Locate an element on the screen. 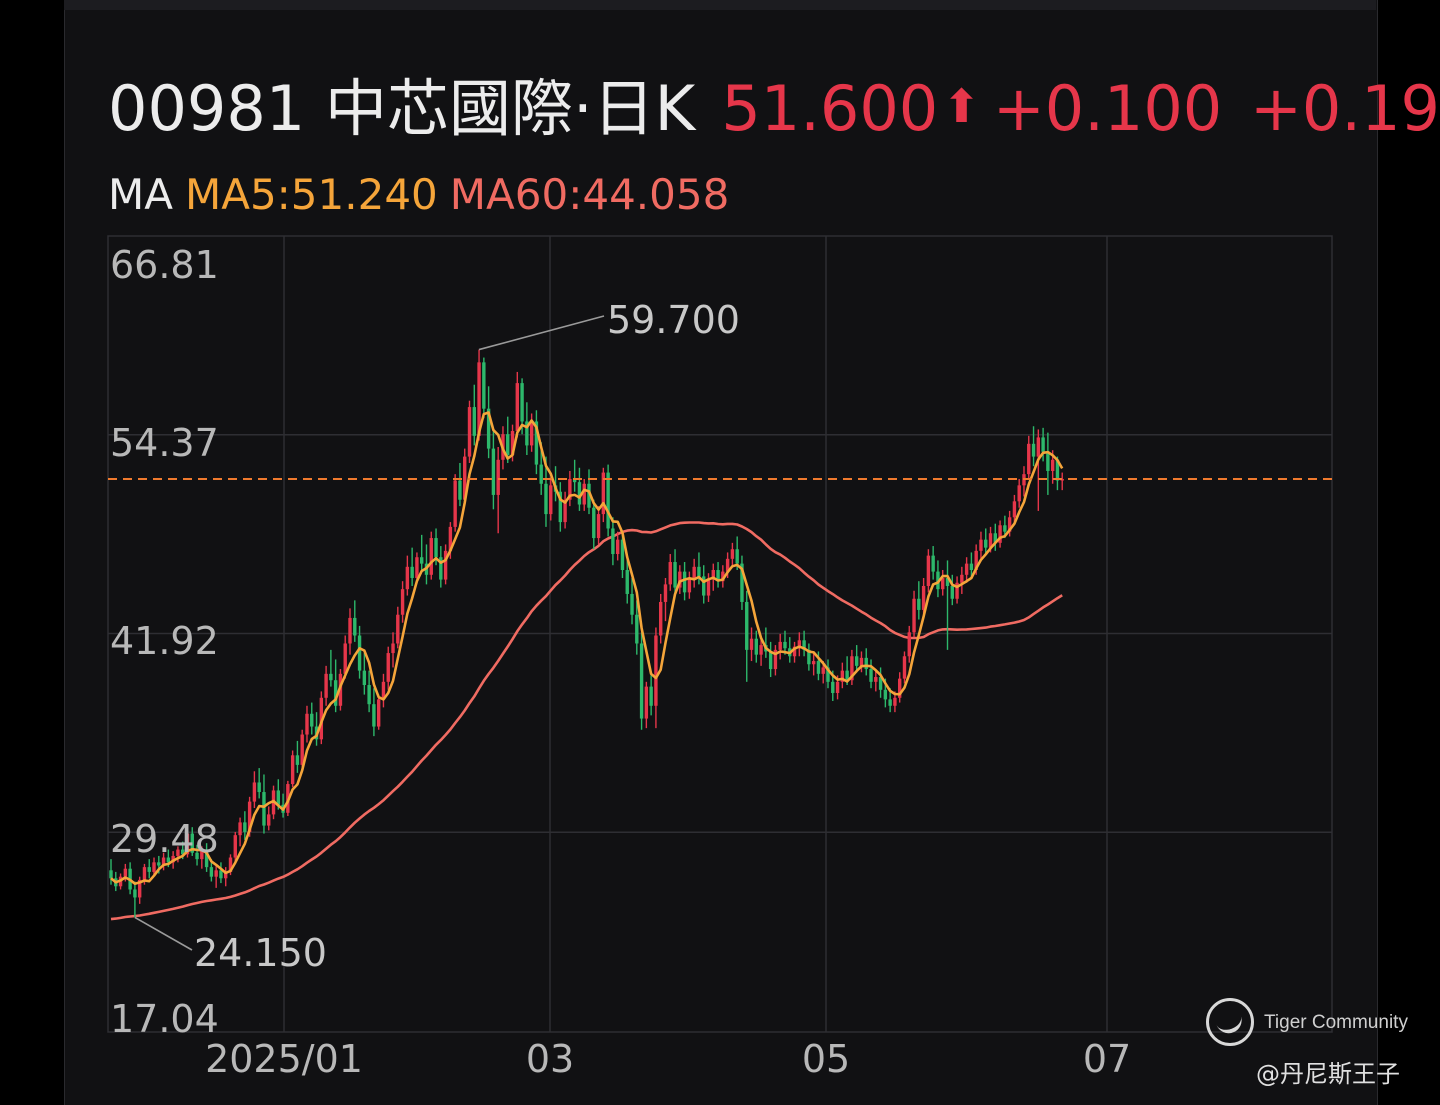  ma-legend: MA MA5:51.240 MA60:44.058 is located at coordinates (418, 195).